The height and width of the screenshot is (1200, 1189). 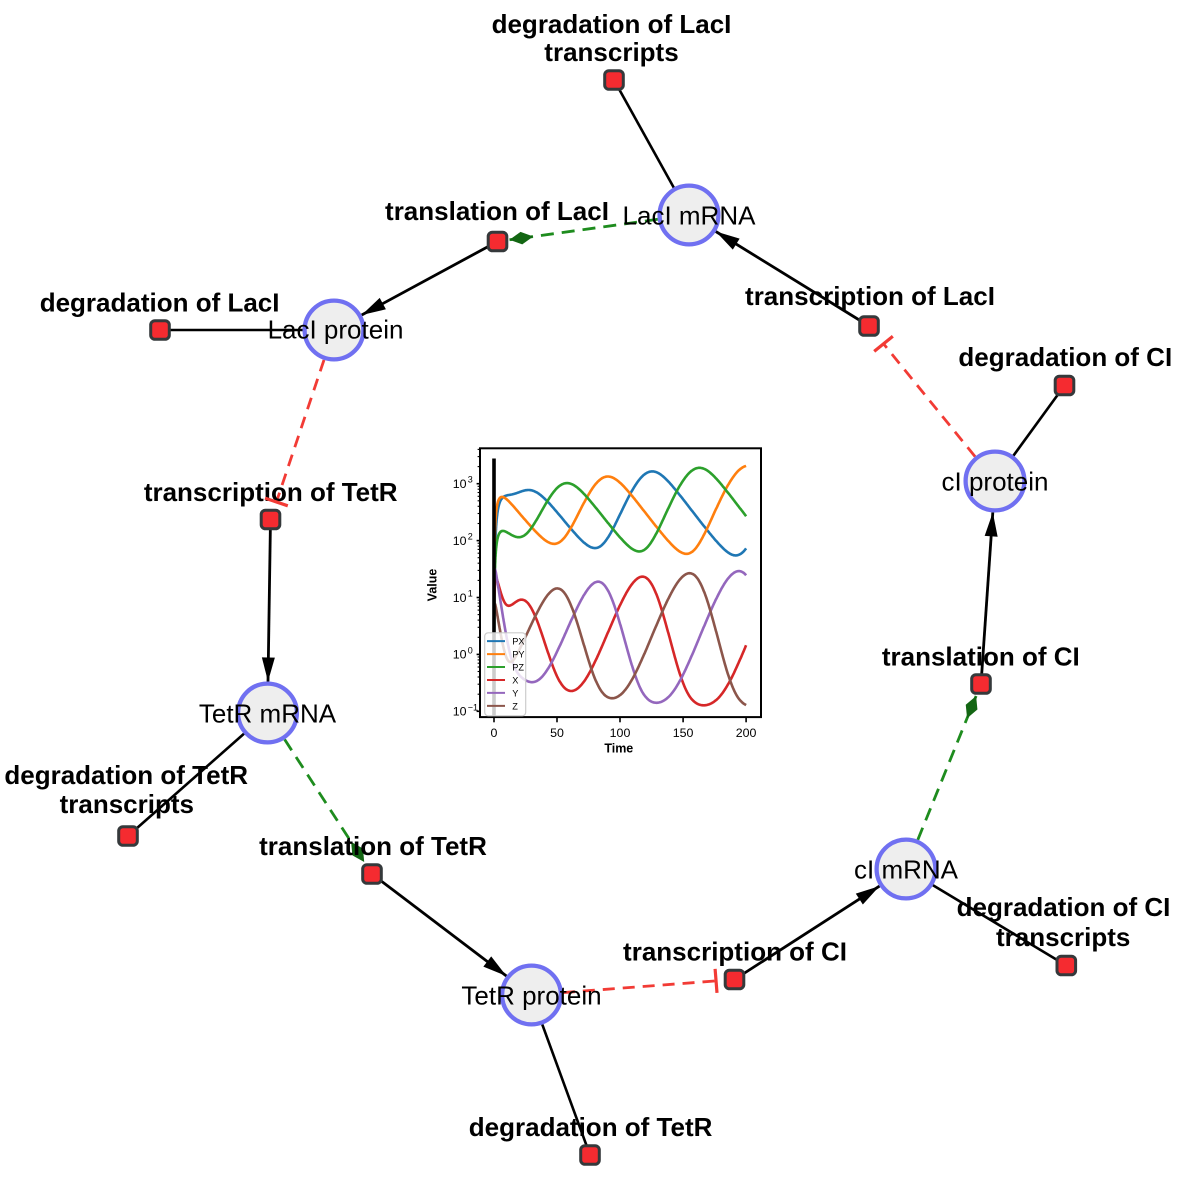 What do you see at coordinates (515, 680) in the screenshot?
I see `svg-text: X` at bounding box center [515, 680].